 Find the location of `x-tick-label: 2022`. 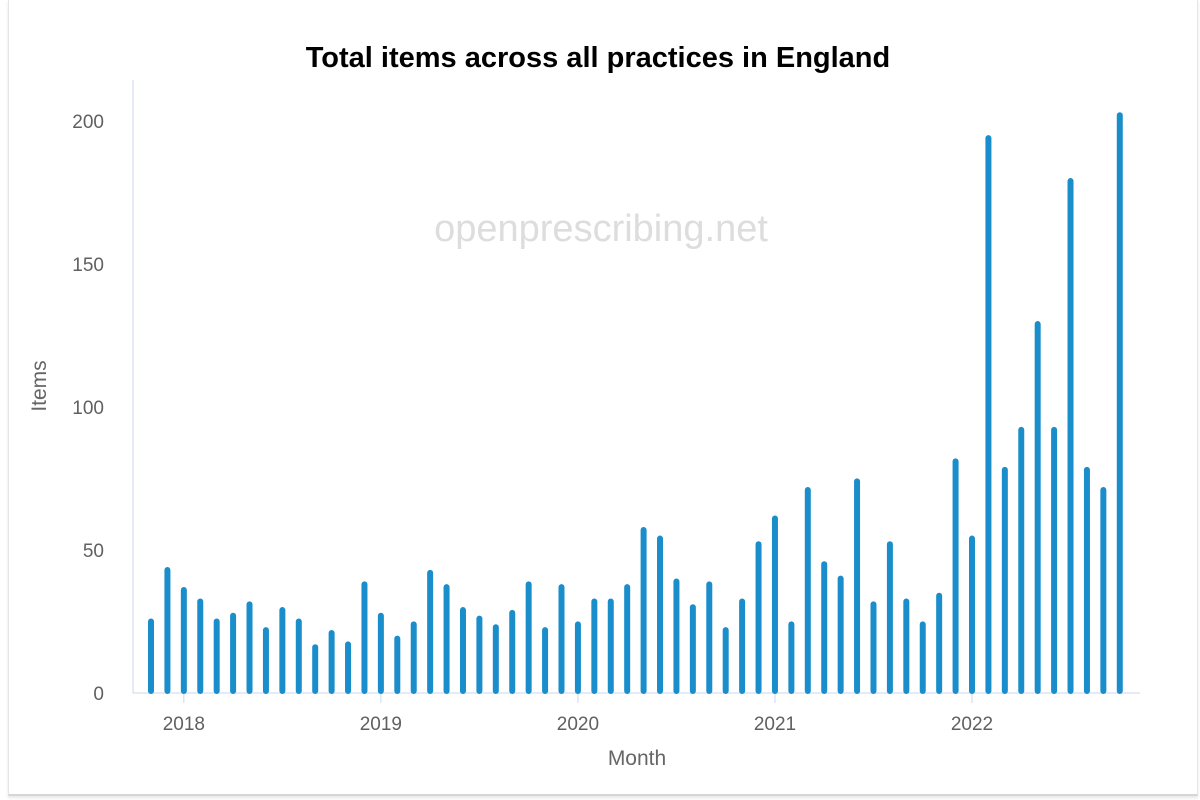

x-tick-label: 2022 is located at coordinates (972, 724).